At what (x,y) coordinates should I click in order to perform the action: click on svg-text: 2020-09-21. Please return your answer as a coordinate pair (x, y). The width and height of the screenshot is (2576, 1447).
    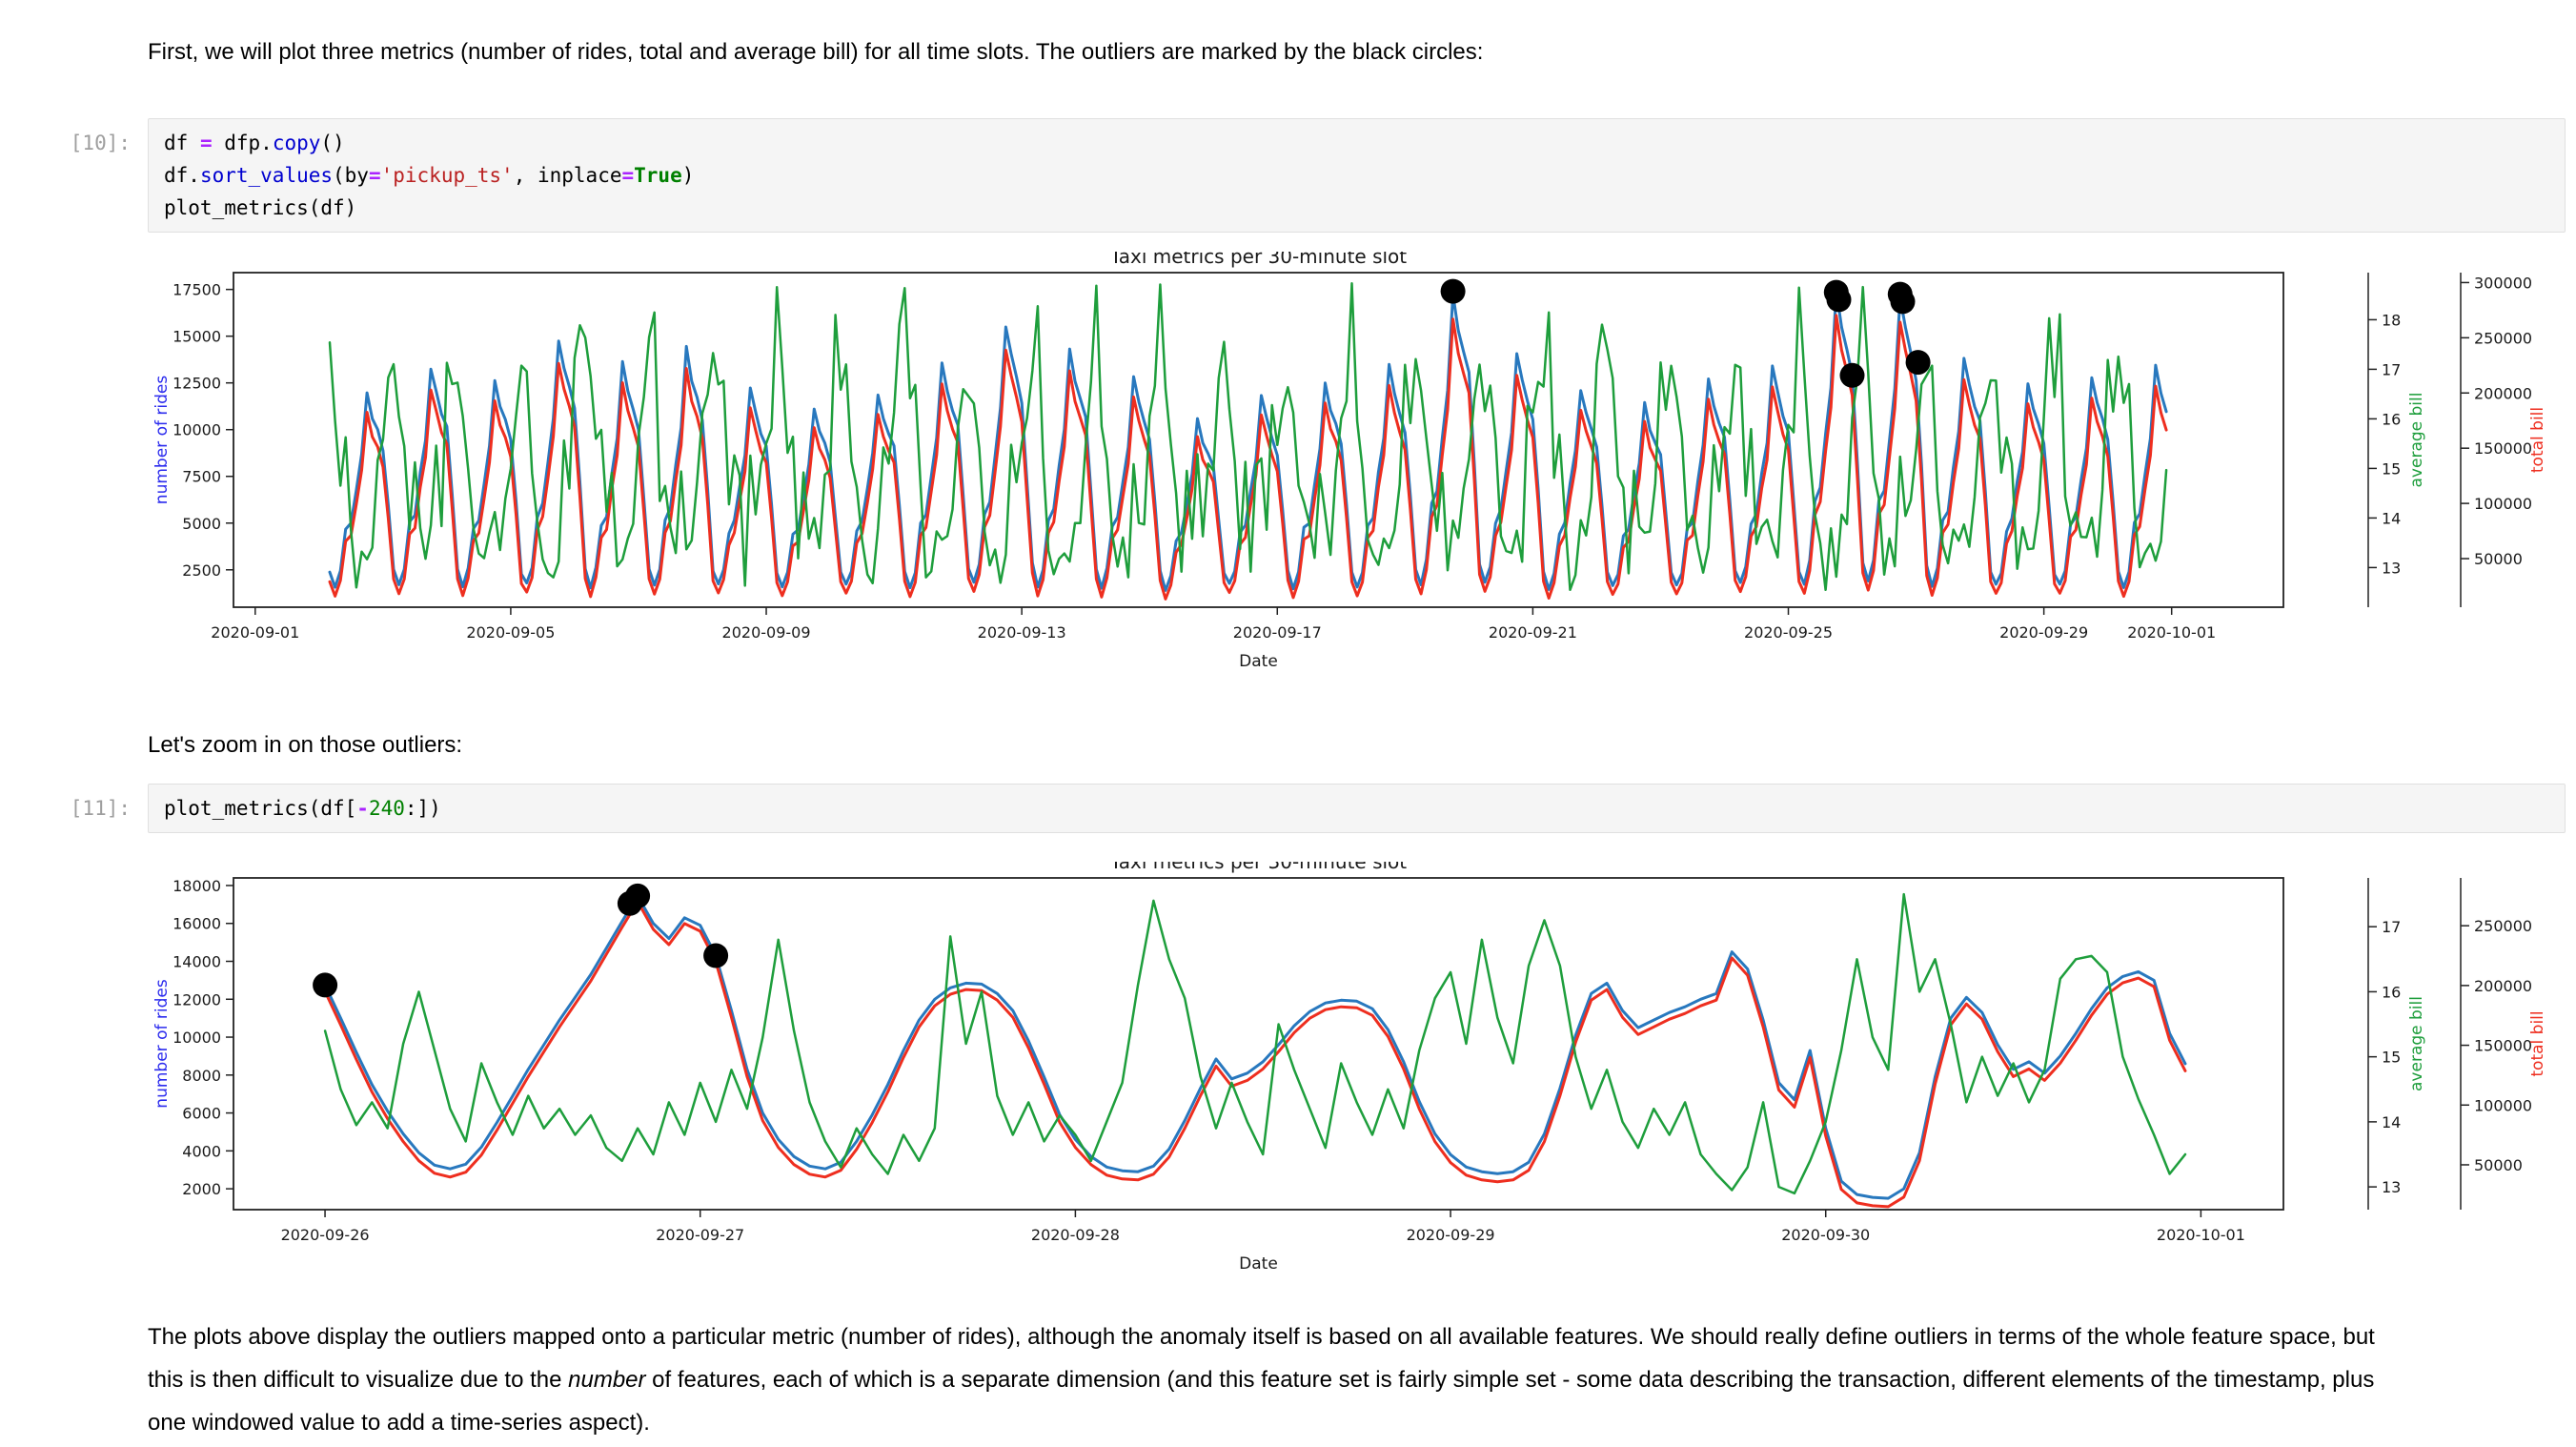
    Looking at the image, I should click on (1533, 632).